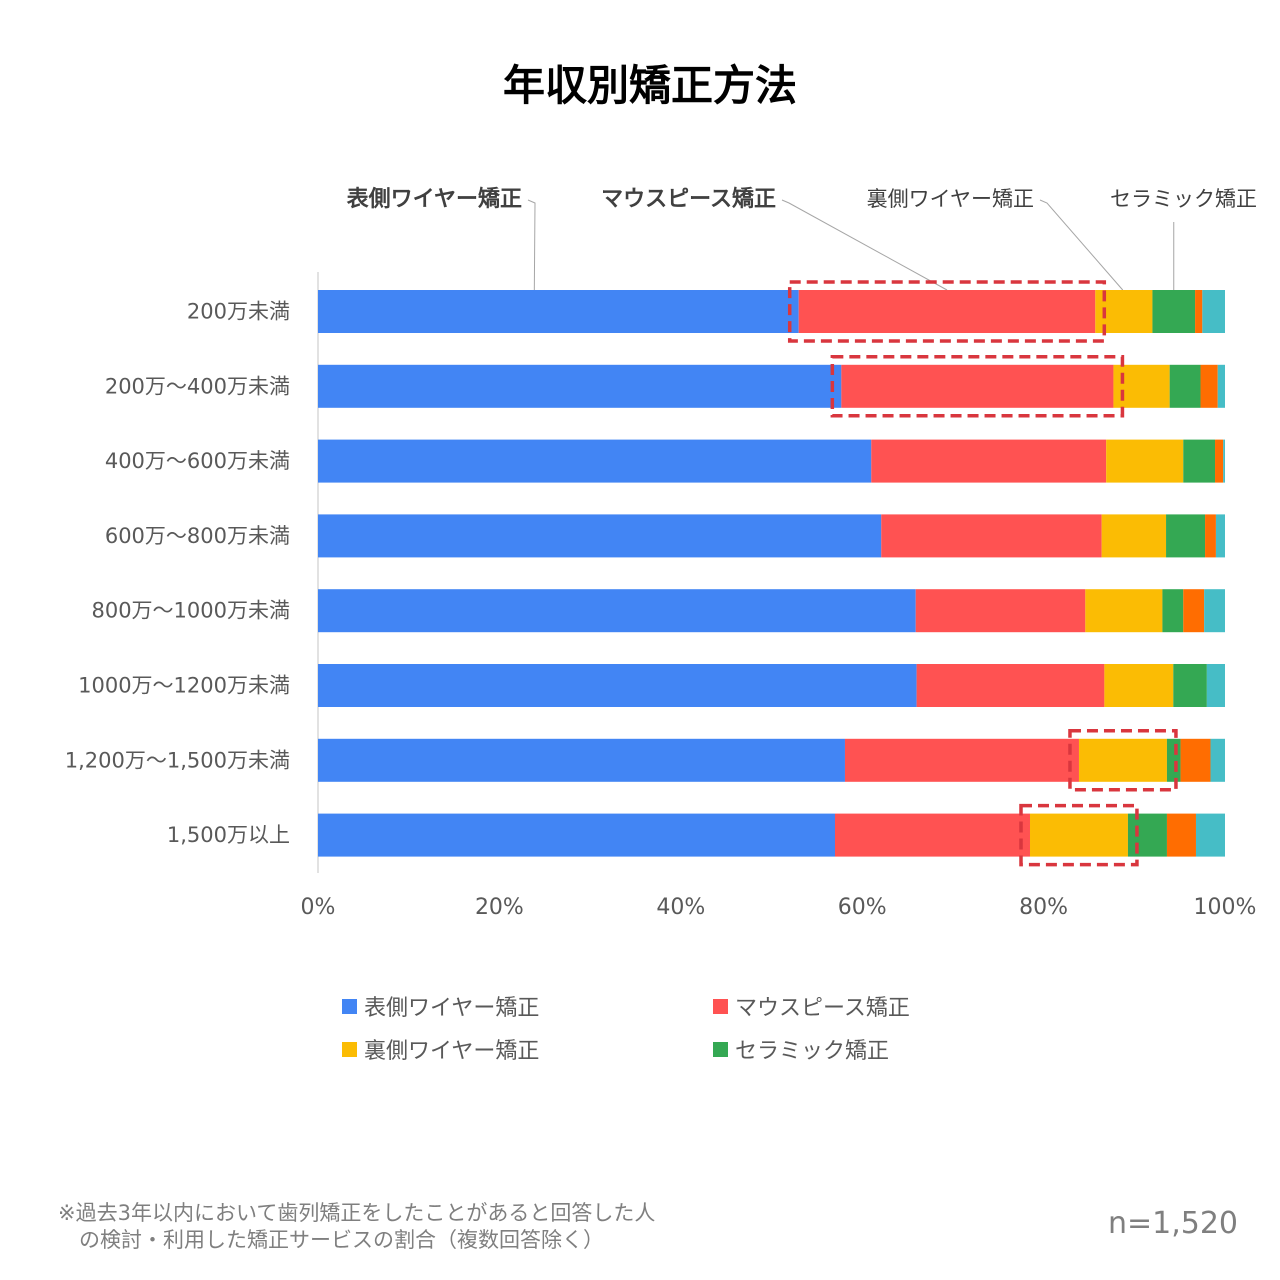 Image resolution: width=1280 pixels, height=1280 pixels. What do you see at coordinates (197, 386) in the screenshot?
I see `category-label: 200万～400万未満` at bounding box center [197, 386].